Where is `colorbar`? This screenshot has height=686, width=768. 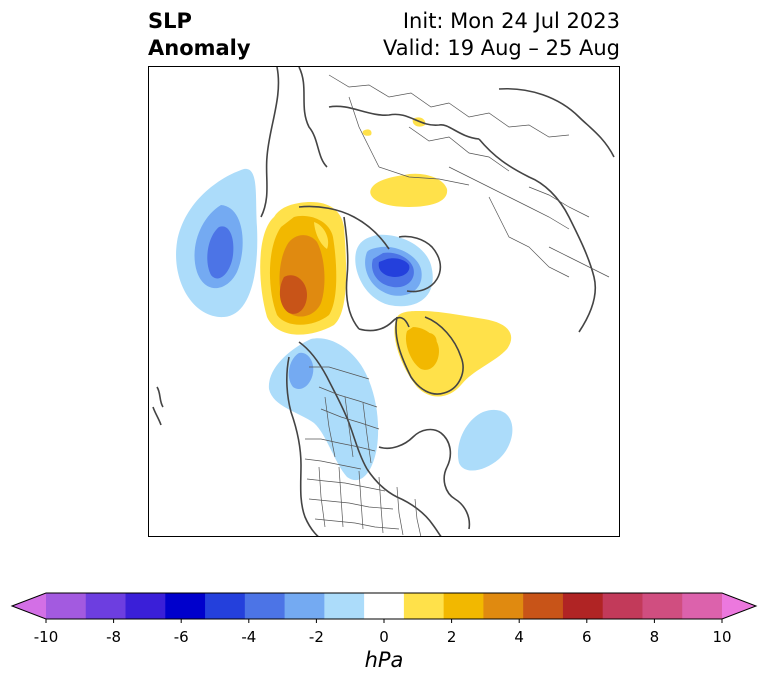 colorbar is located at coordinates (384, 607).